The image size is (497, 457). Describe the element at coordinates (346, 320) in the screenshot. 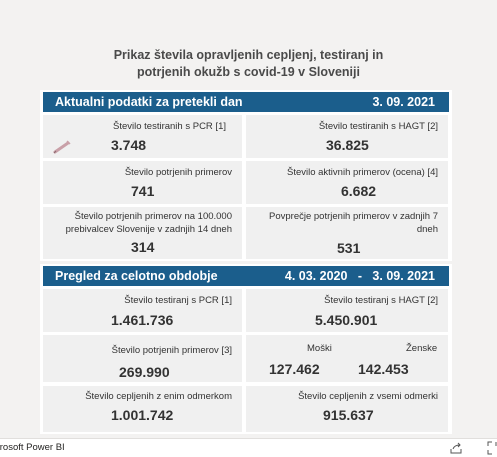

I see `total-hagt-value: 5.450.901` at that location.